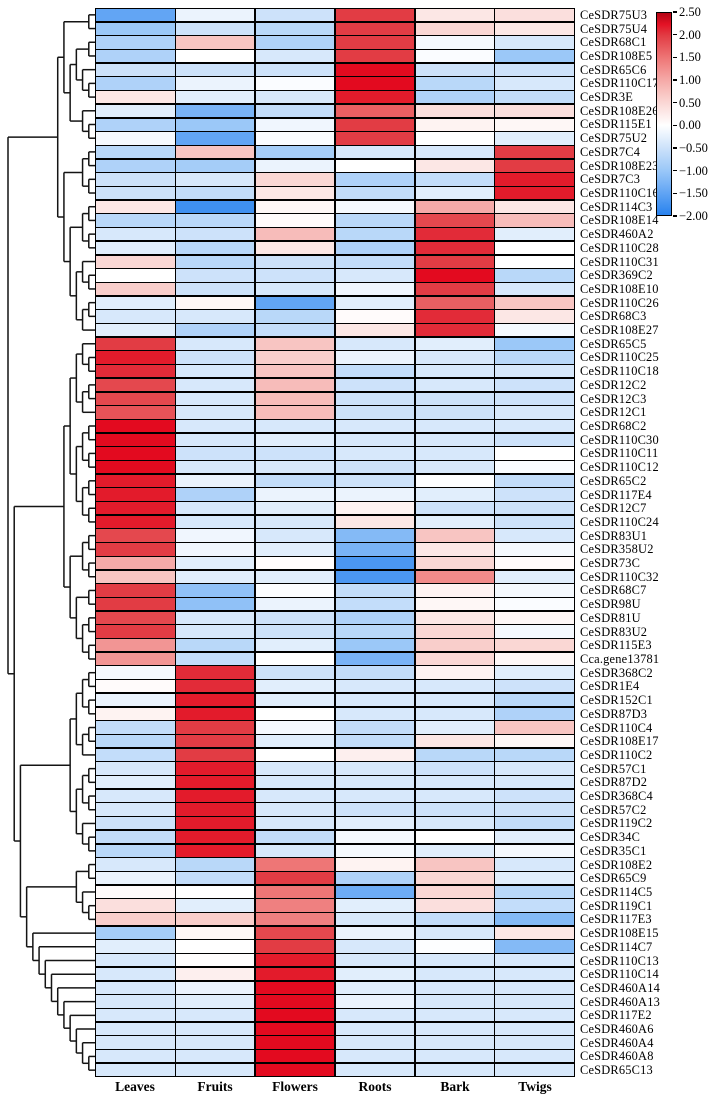  What do you see at coordinates (295, 97) in the screenshot?
I see `heatmap-cell-CeSDR3E-Flowers` at bounding box center [295, 97].